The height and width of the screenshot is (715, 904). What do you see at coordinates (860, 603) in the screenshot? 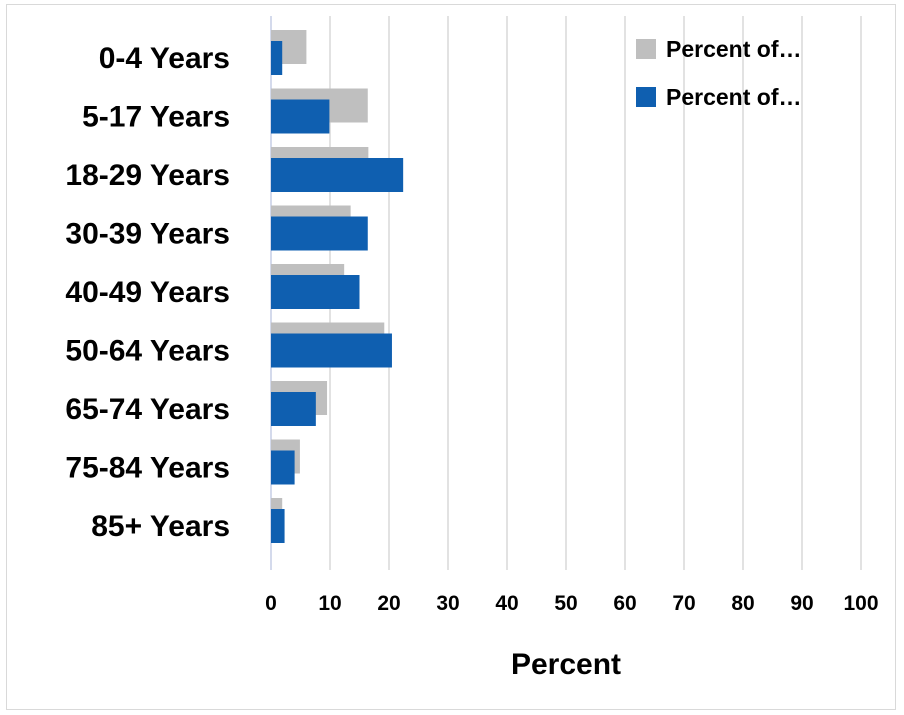
I see `x-tick-label: 100` at bounding box center [860, 603].